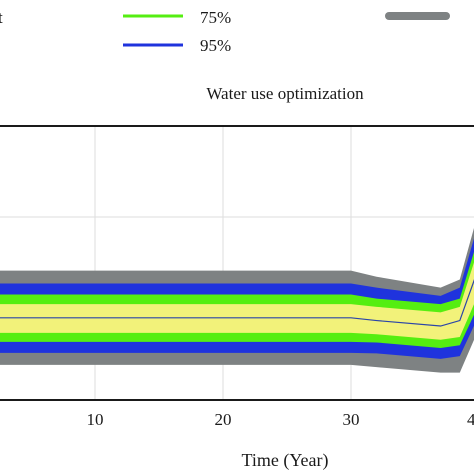 This screenshot has width=474, height=474. What do you see at coordinates (284, 460) in the screenshot?
I see `x-axis-label: Time (Year)` at bounding box center [284, 460].